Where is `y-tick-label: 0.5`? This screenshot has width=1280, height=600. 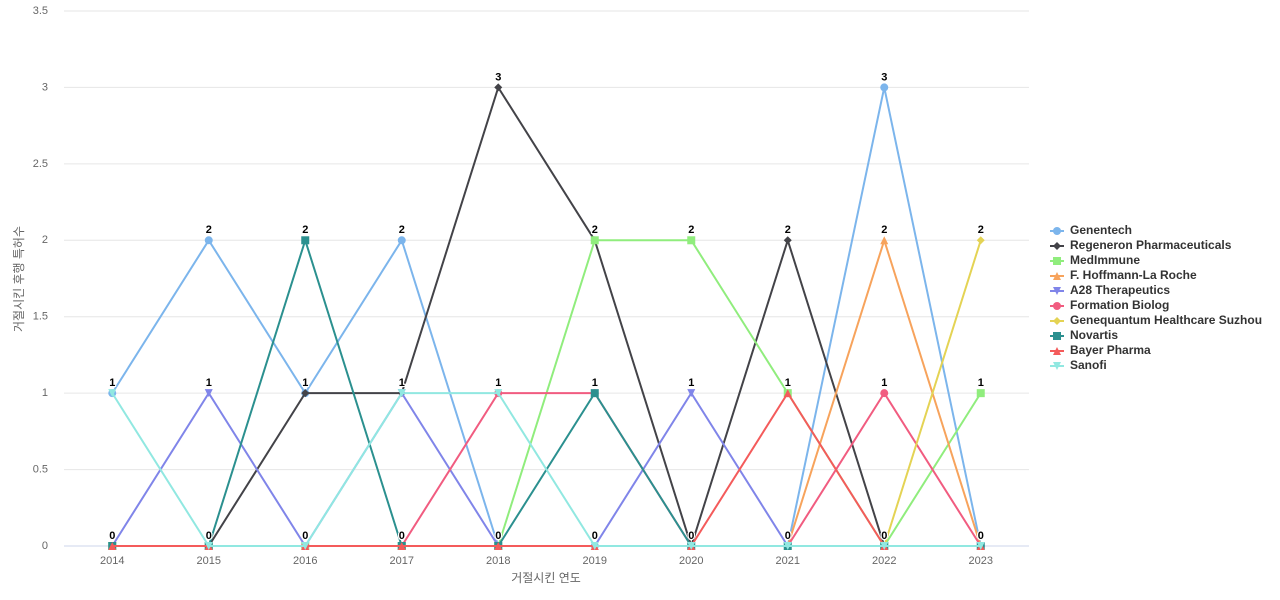 y-tick-label: 0.5 is located at coordinates (40, 469).